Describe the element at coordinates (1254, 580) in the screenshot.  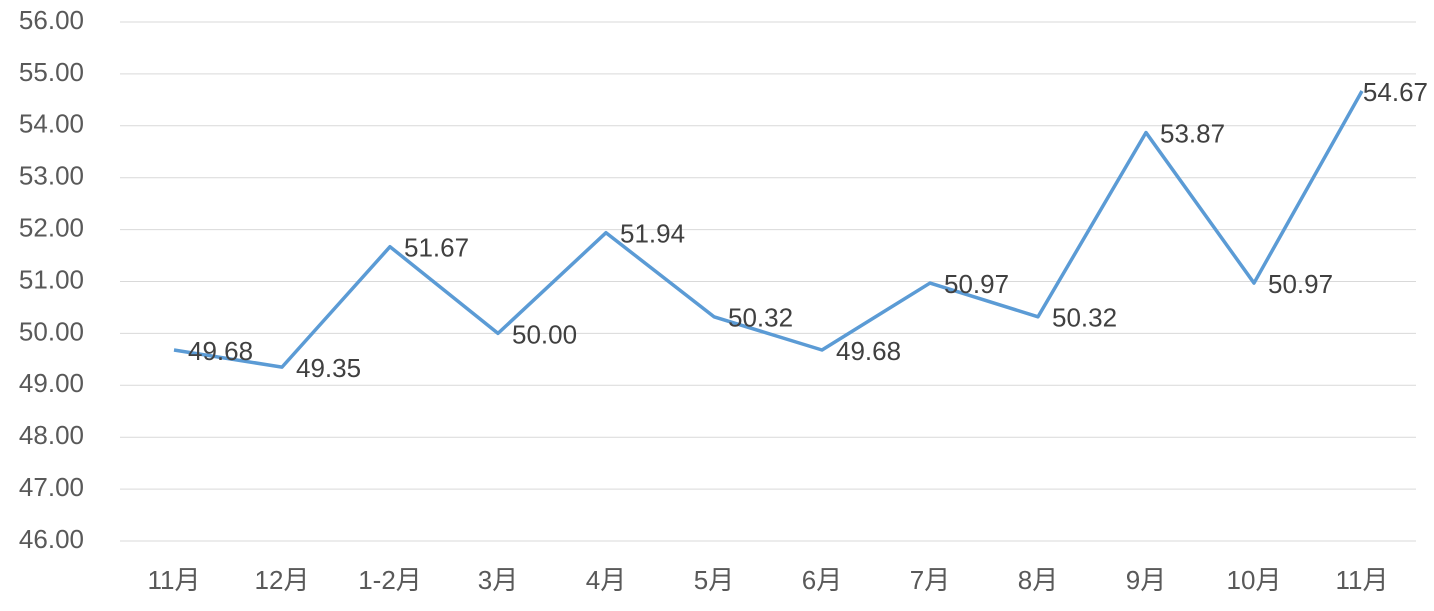
I see `x-tick-label: 10月` at that location.